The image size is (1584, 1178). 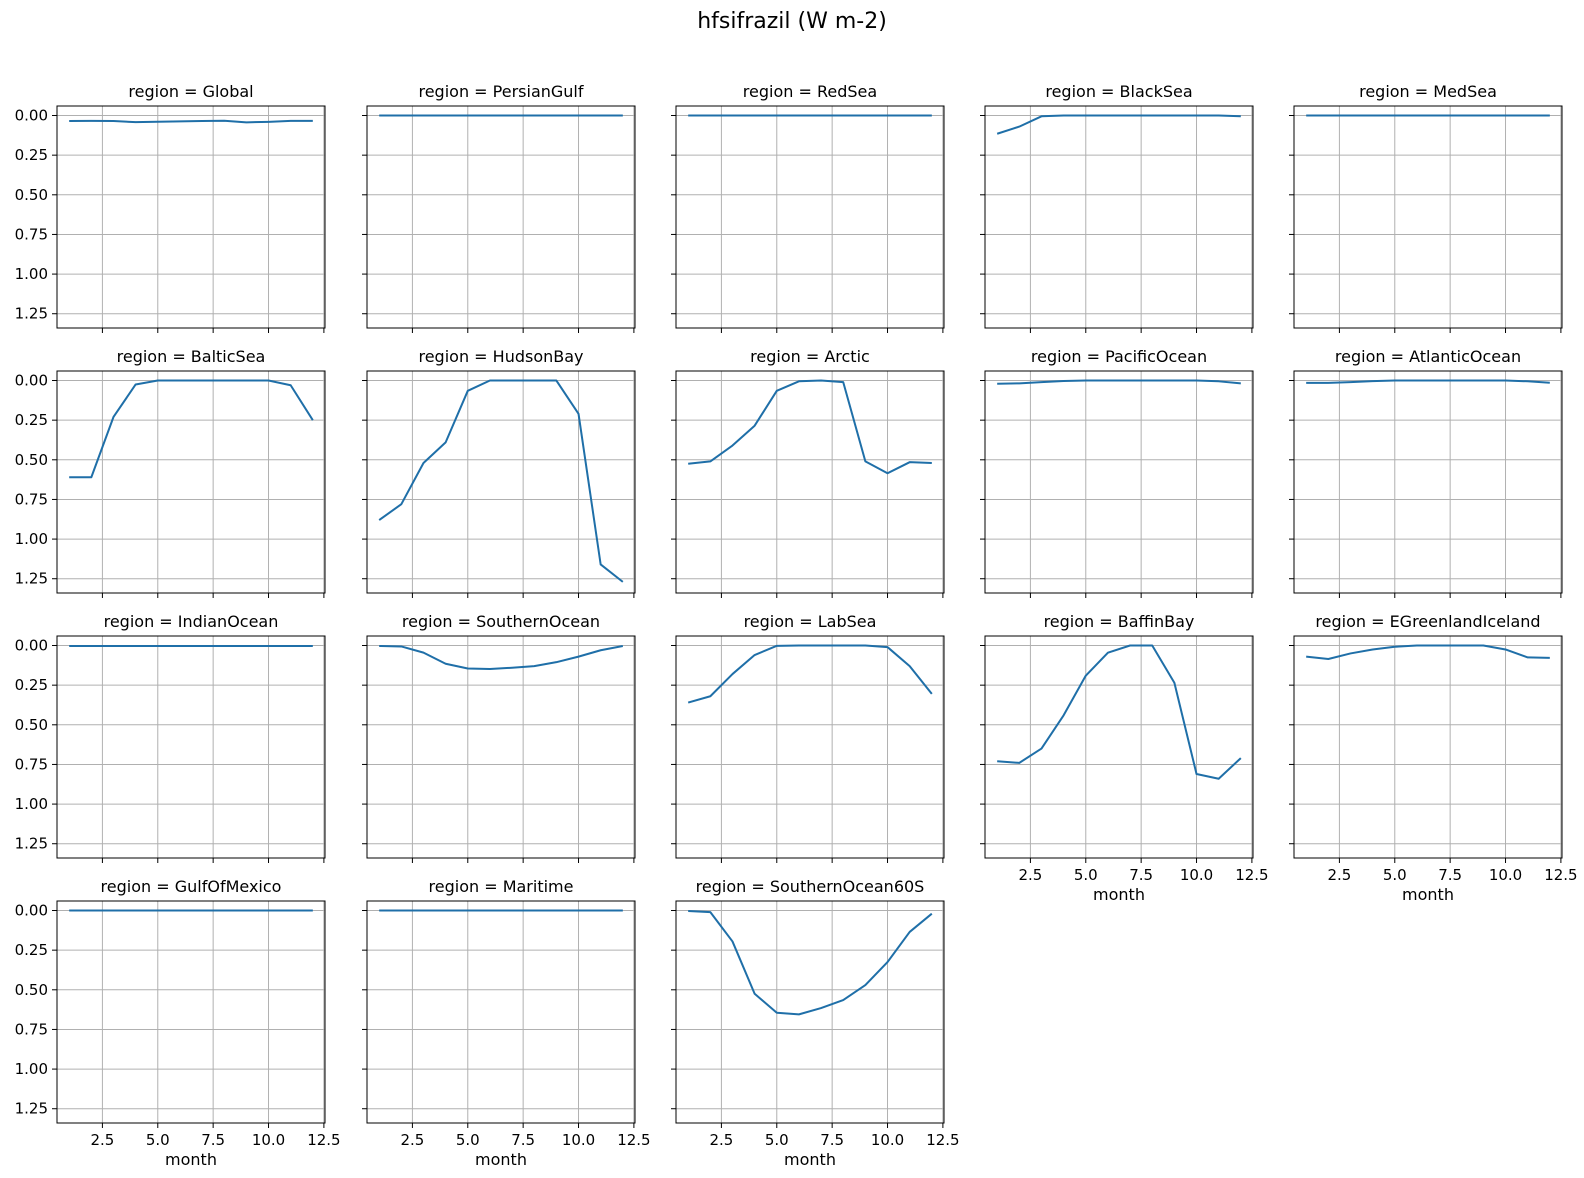 What do you see at coordinates (499, 737) in the screenshot?
I see `panel-southernocean: region = SouthernOcean` at bounding box center [499, 737].